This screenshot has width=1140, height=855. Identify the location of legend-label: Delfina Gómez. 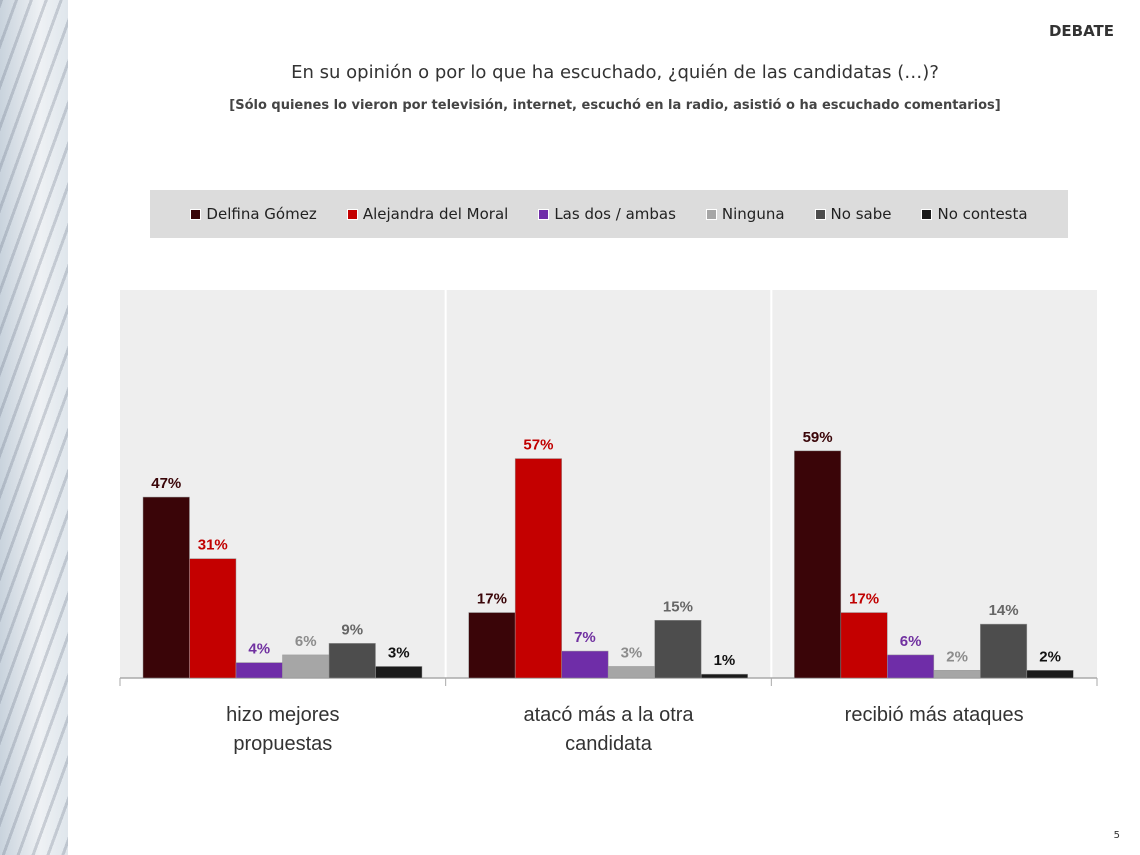
(261, 214).